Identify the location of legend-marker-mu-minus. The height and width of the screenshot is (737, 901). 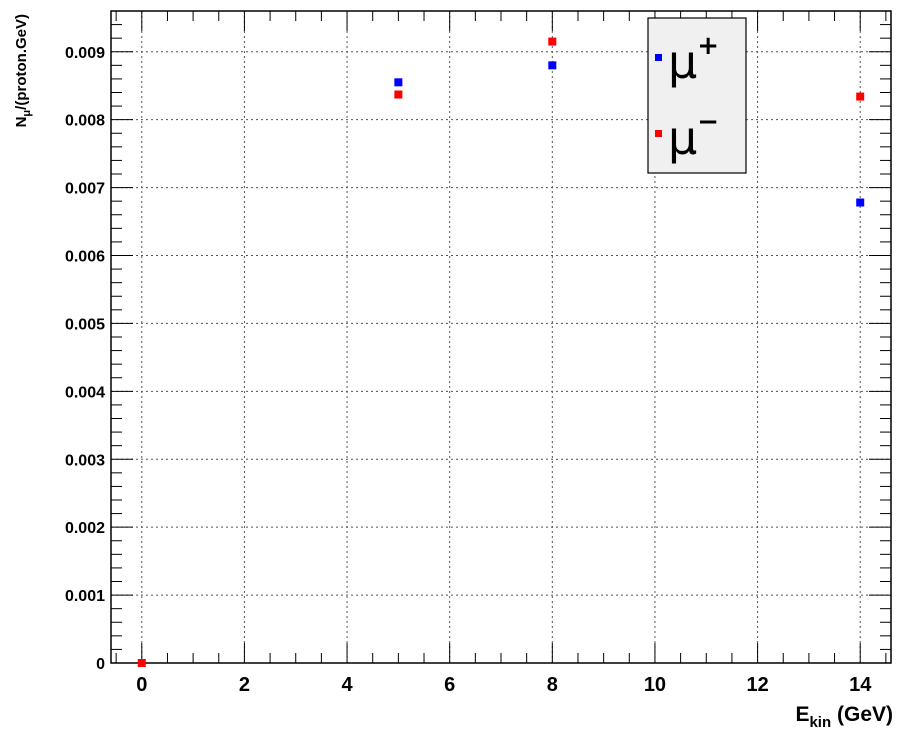
(658, 133).